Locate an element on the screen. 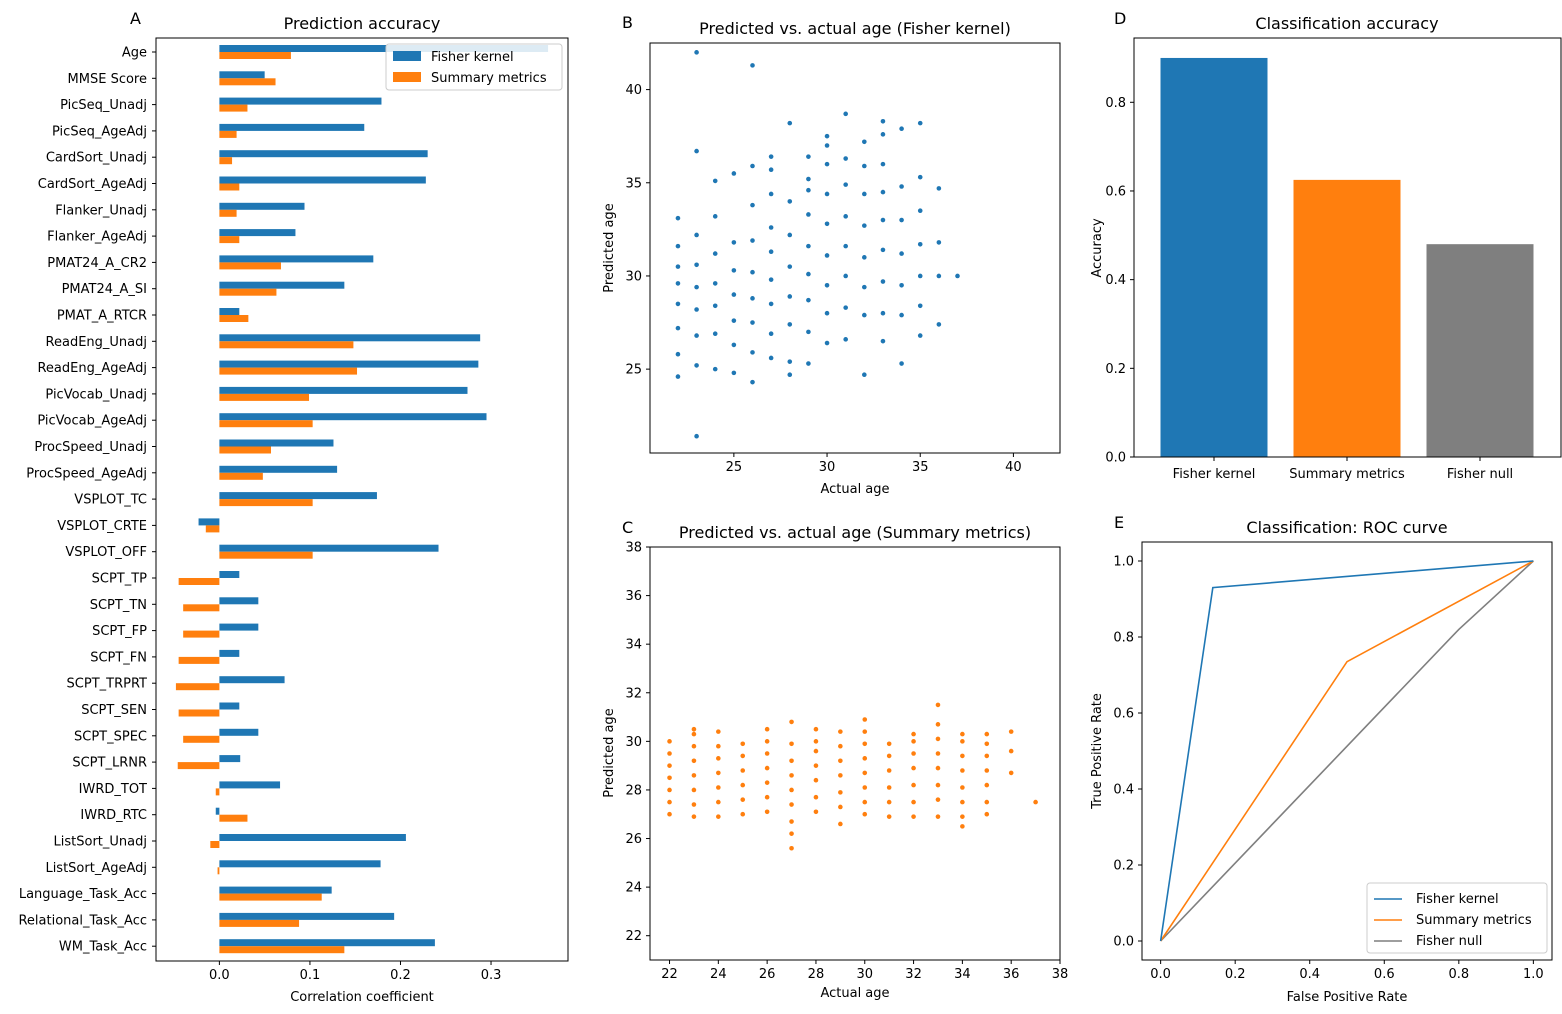 Image resolution: width=1562 pixels, height=1014 pixels. y-tick-label: 36 is located at coordinates (633, 596).